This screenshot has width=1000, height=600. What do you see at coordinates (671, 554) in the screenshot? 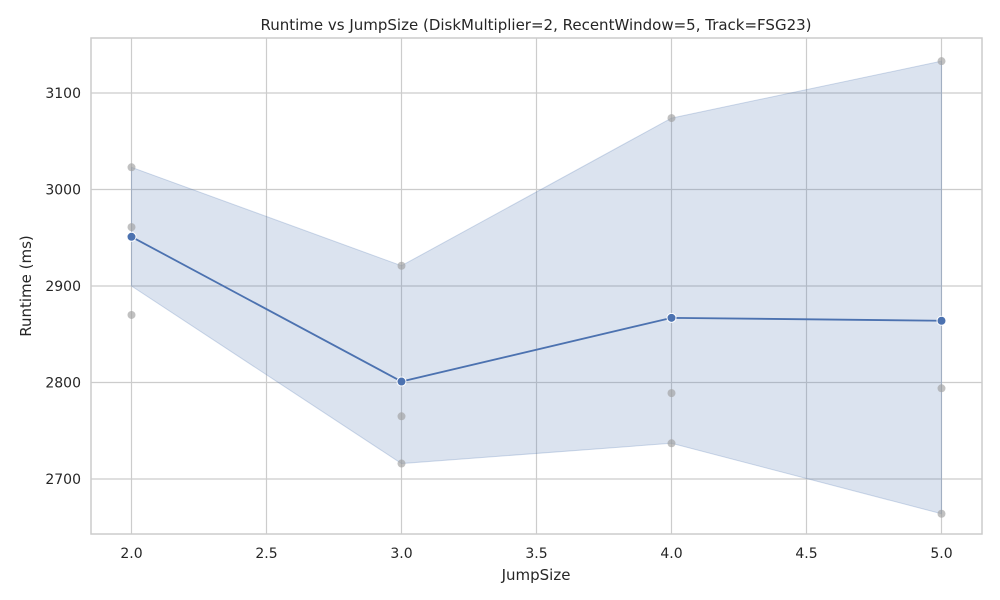
I see `x-tick-label-4: 4.0` at bounding box center [671, 554].